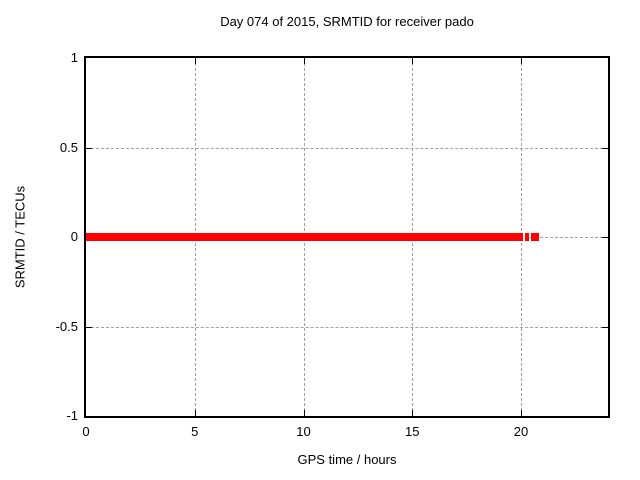 The height and width of the screenshot is (480, 640). What do you see at coordinates (521, 431) in the screenshot?
I see `x-tick-label: 20` at bounding box center [521, 431].